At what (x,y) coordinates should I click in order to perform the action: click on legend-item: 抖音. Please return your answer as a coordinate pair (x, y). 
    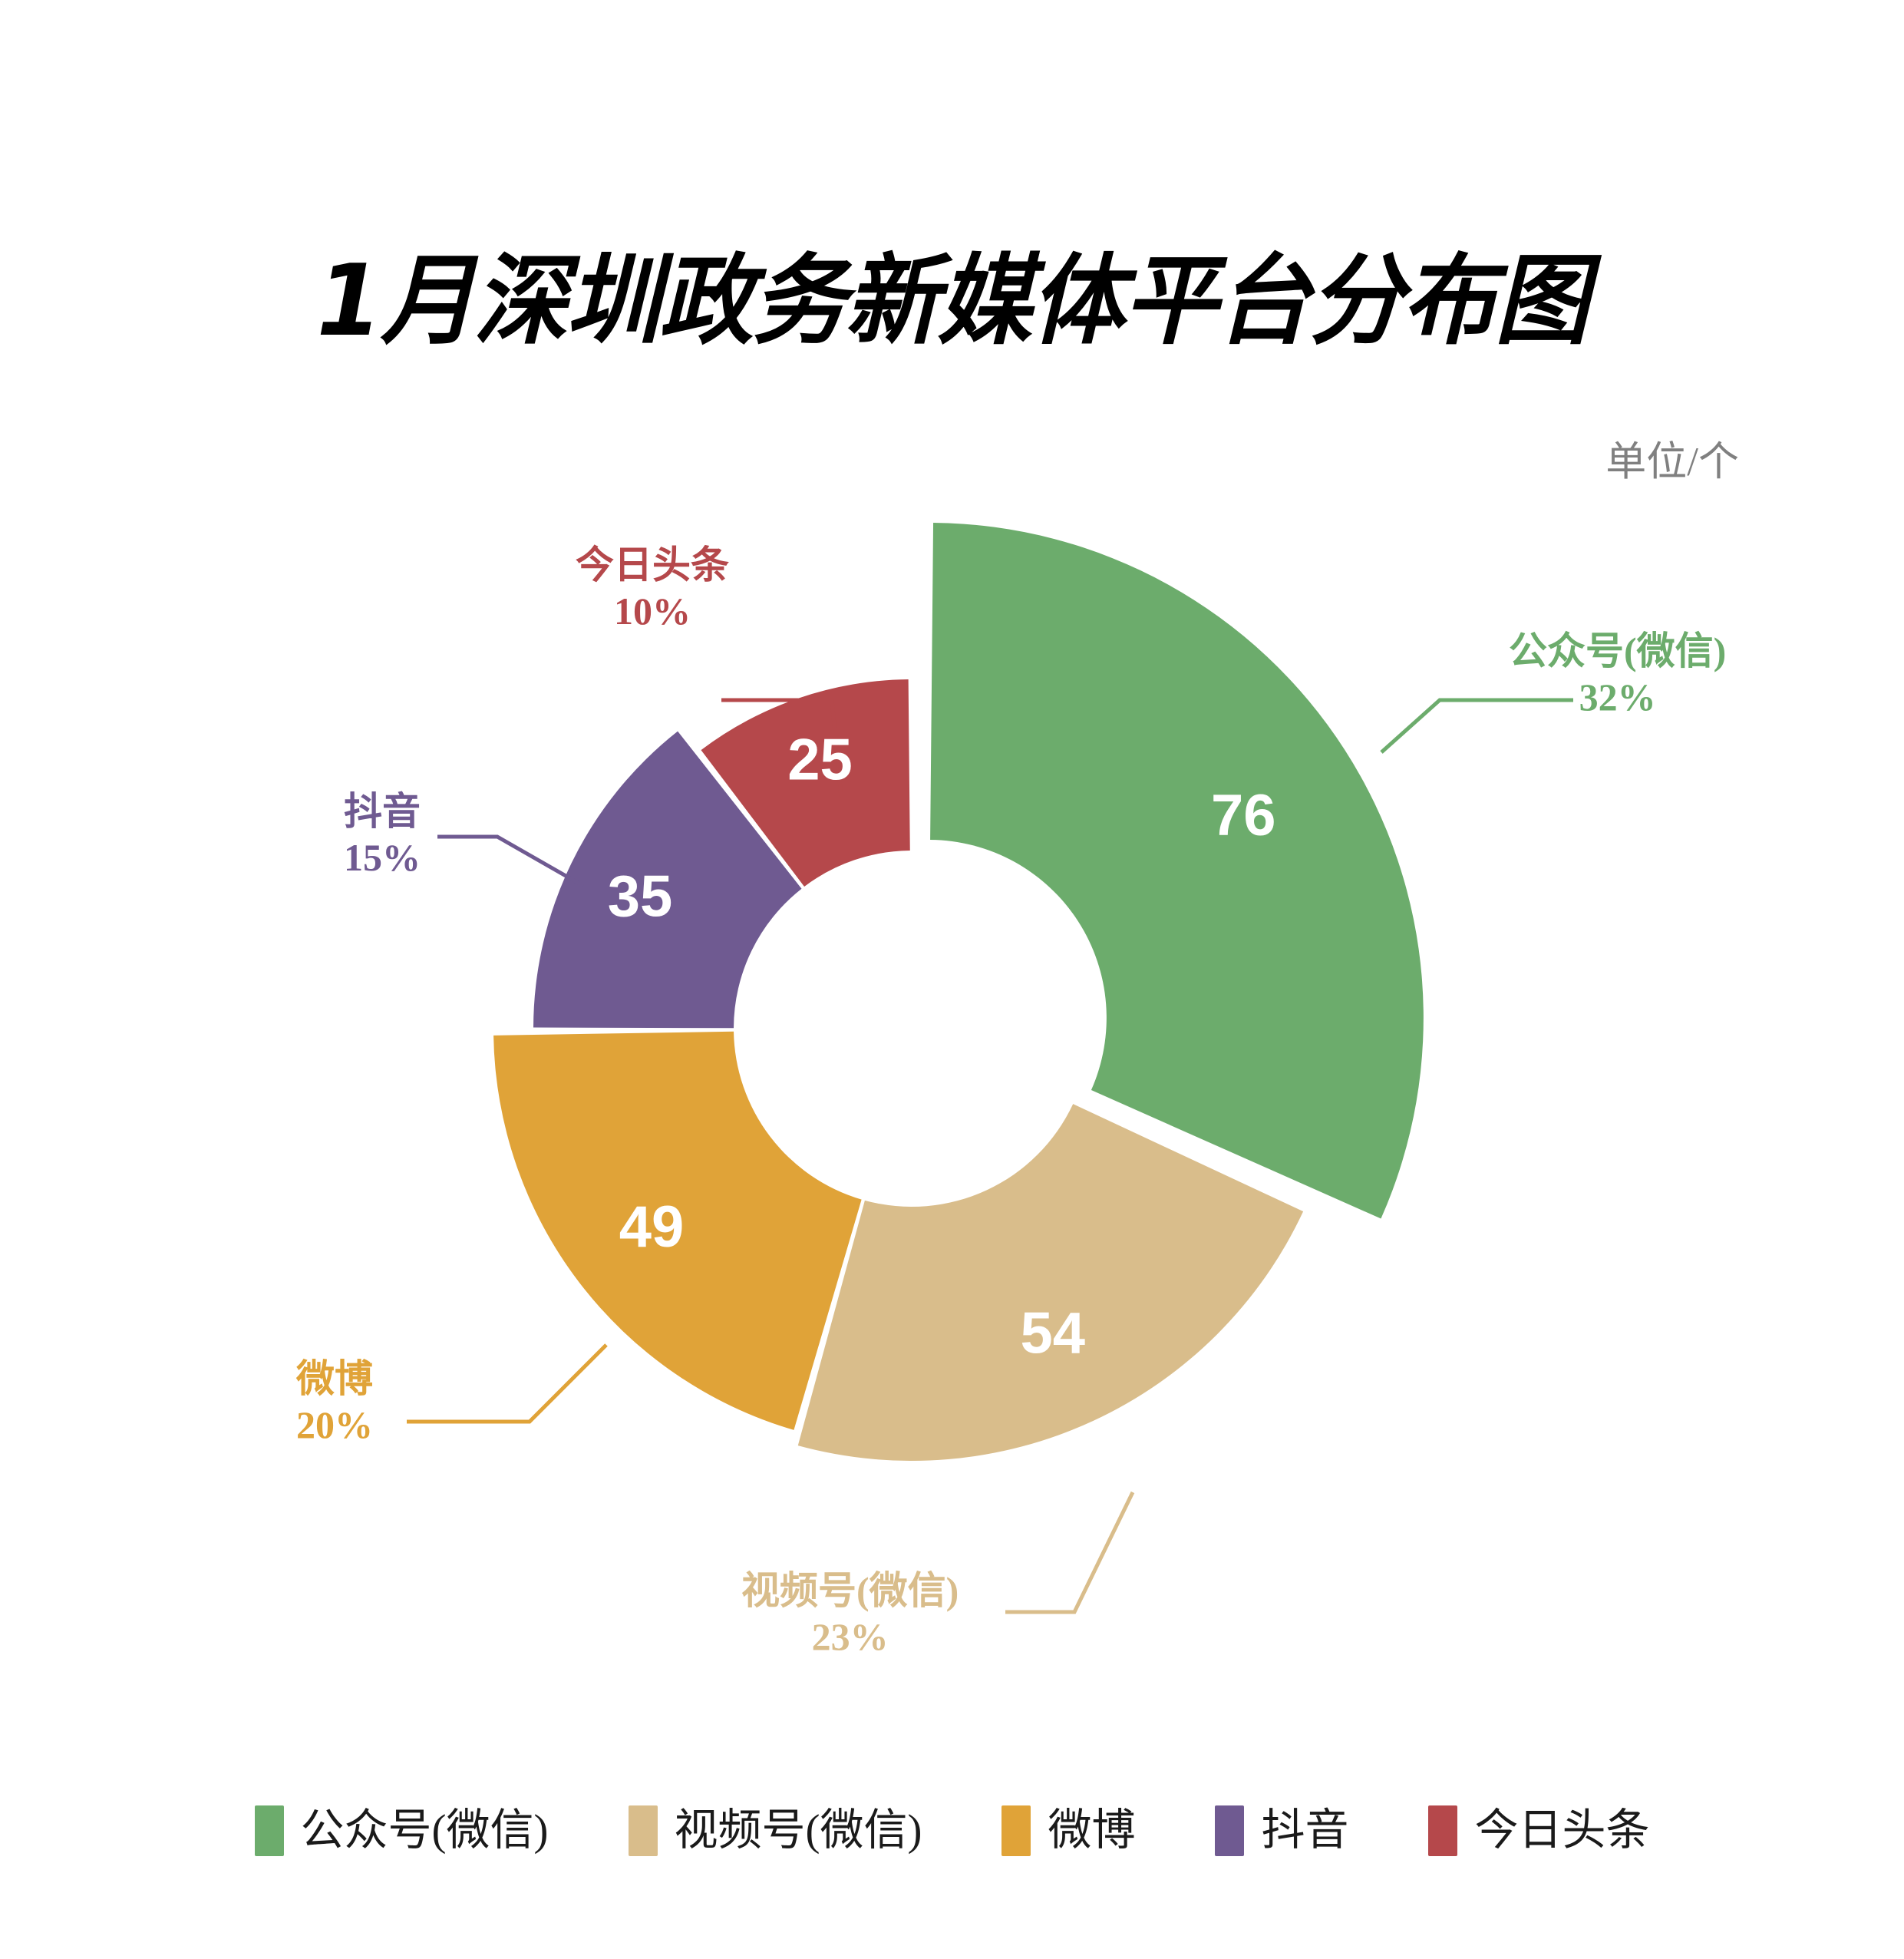
    Looking at the image, I should click on (1281, 1830).